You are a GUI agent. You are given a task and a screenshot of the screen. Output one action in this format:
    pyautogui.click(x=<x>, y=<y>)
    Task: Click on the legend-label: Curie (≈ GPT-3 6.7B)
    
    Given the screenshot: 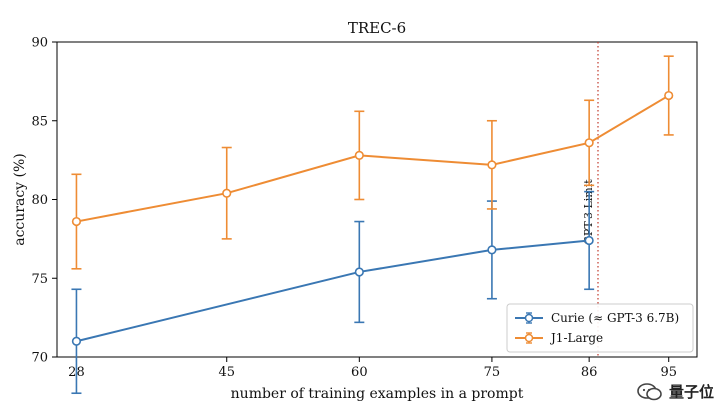 What is the action you would take?
    pyautogui.click(x=615, y=318)
    